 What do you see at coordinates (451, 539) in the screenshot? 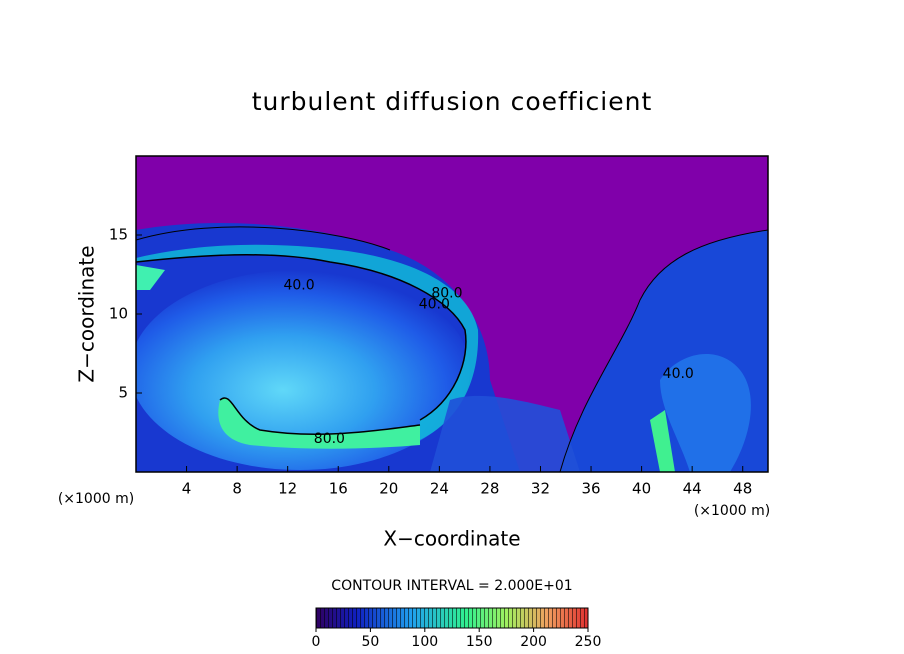
I see `x-axis-label: X−coordinate` at bounding box center [451, 539].